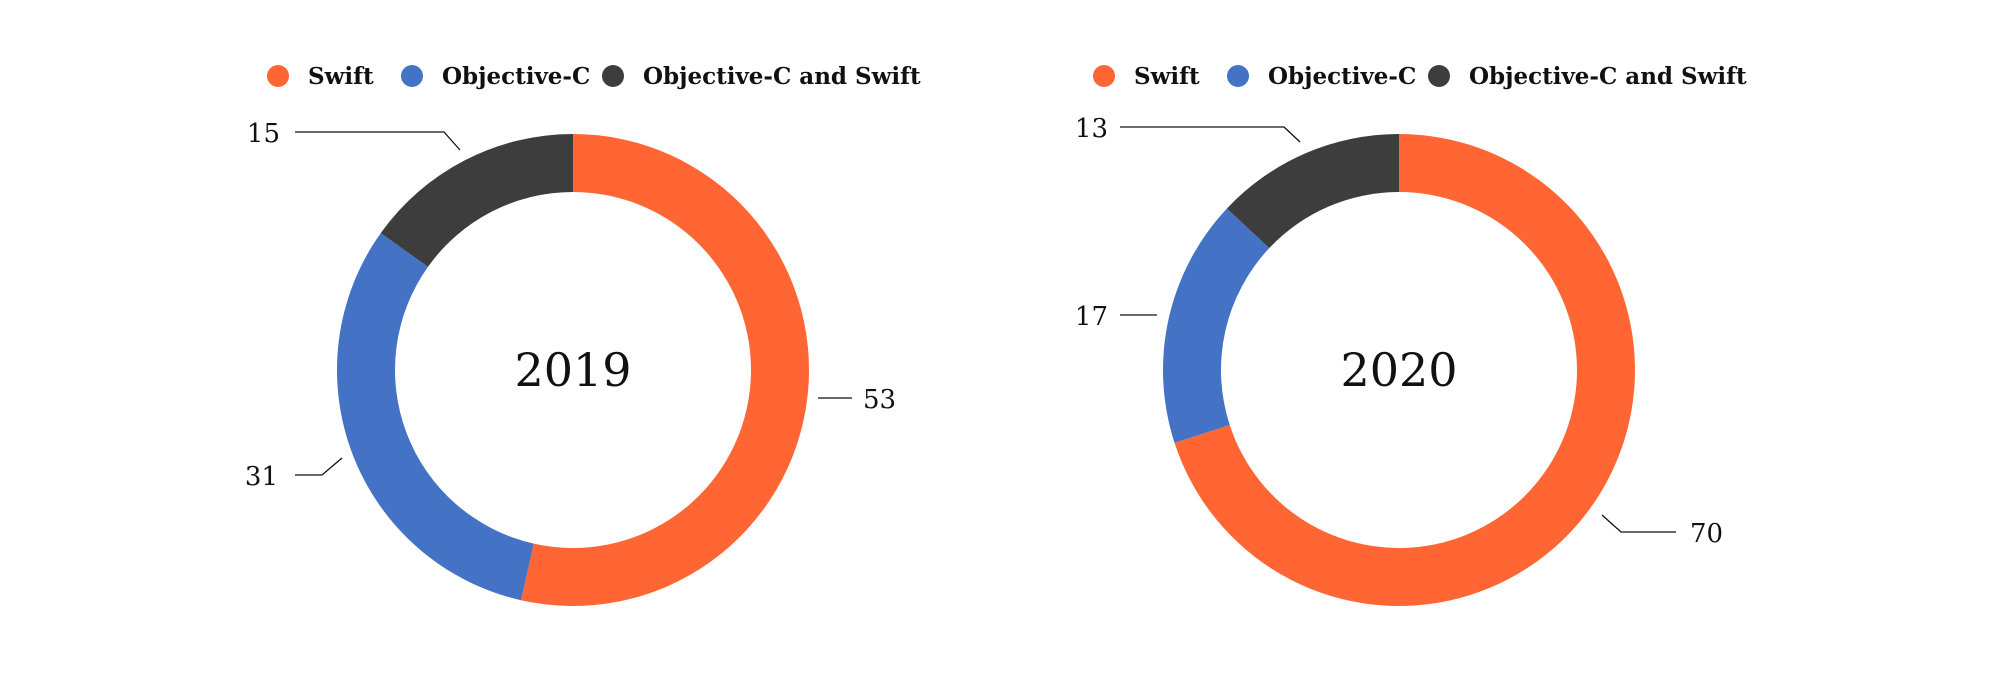  What do you see at coordinates (665, 370) in the screenshot?
I see `slice-swift` at bounding box center [665, 370].